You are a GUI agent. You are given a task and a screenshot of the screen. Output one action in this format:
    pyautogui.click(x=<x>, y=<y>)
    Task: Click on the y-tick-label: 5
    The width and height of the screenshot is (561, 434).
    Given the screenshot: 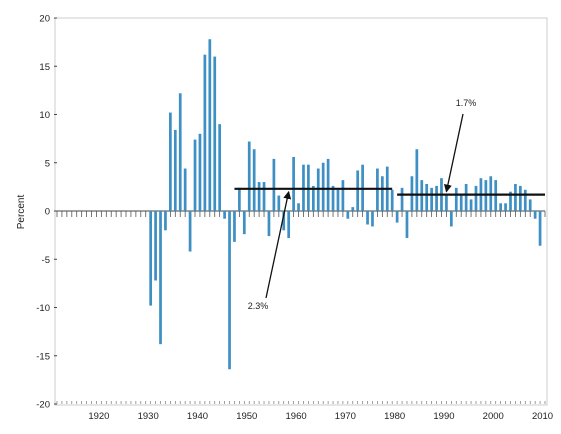 What is the action you would take?
    pyautogui.click(x=47, y=163)
    